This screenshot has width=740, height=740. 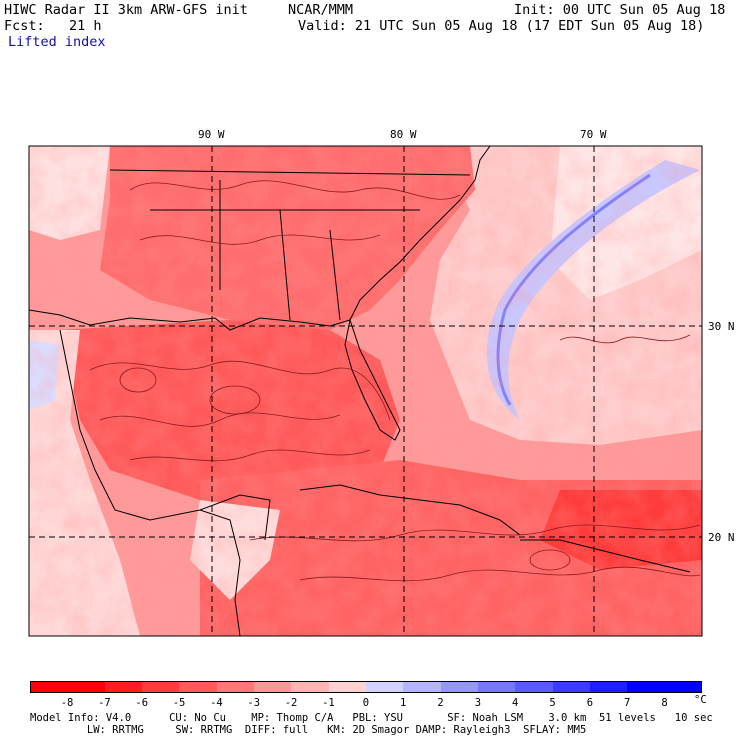 I want to click on lat-label-20n: 20 N, so click(x=721, y=537).